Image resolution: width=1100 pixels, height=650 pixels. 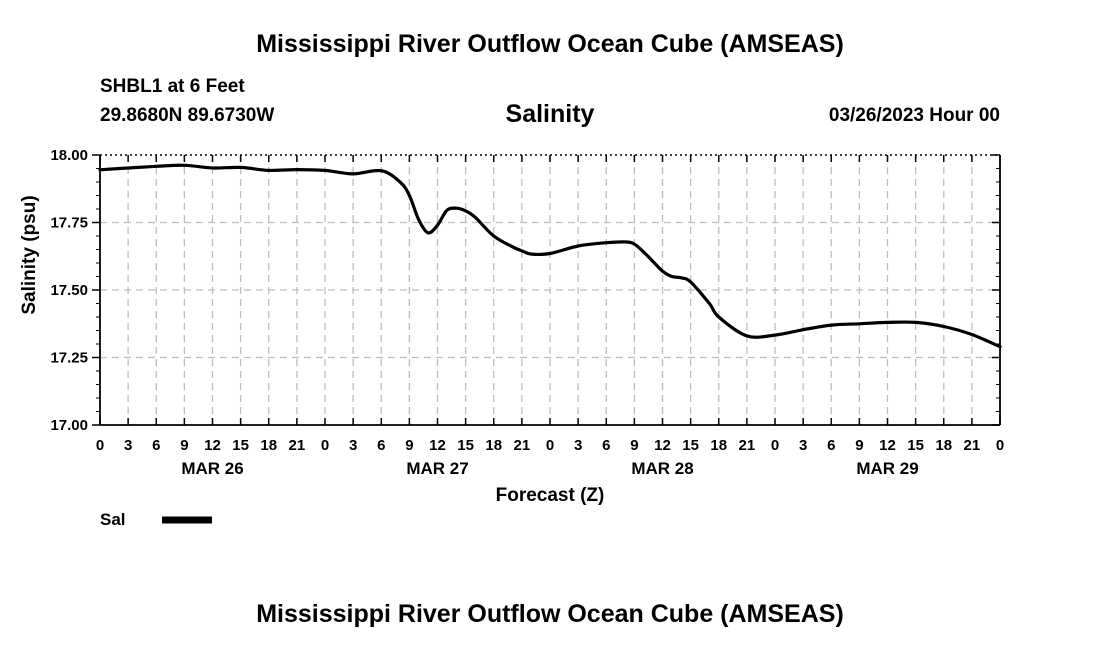 What do you see at coordinates (29, 254) in the screenshot?
I see `y-axis-label: Salinity (psu)` at bounding box center [29, 254].